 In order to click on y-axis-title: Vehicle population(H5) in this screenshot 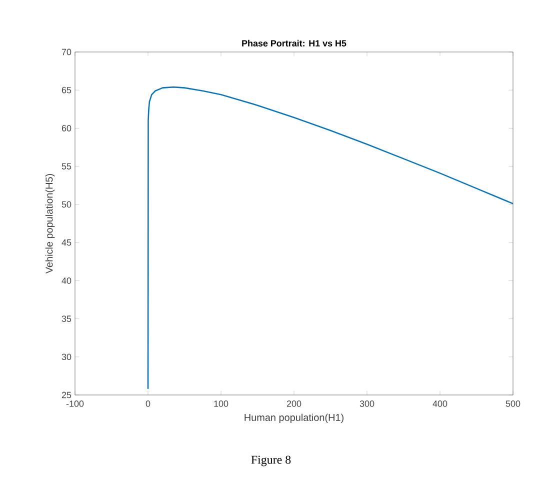, I will do `click(50, 224)`.